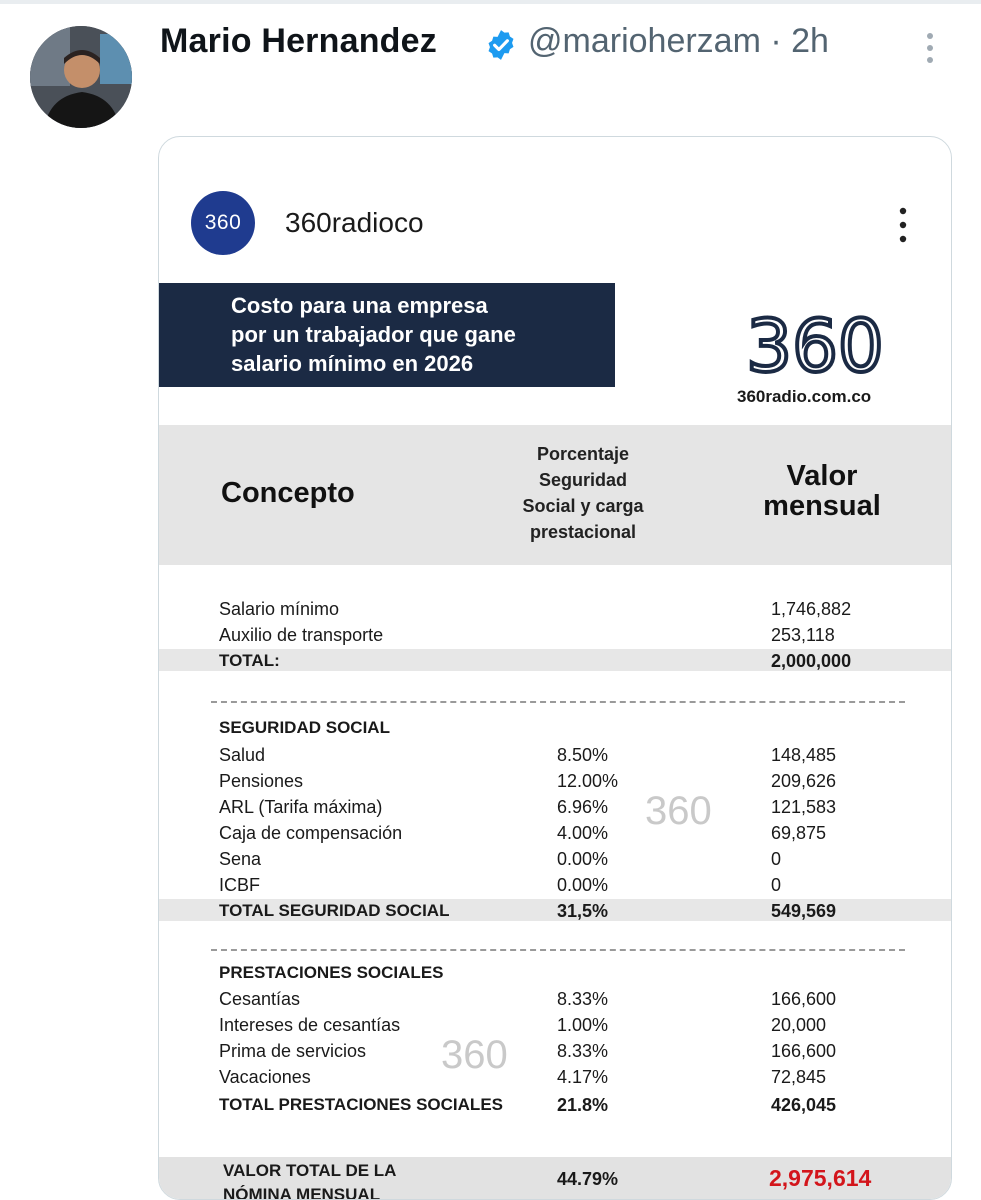 This screenshot has height=1200, width=981. I want to click on section-title: SEGURIDAD SOCIAL, so click(304, 727).